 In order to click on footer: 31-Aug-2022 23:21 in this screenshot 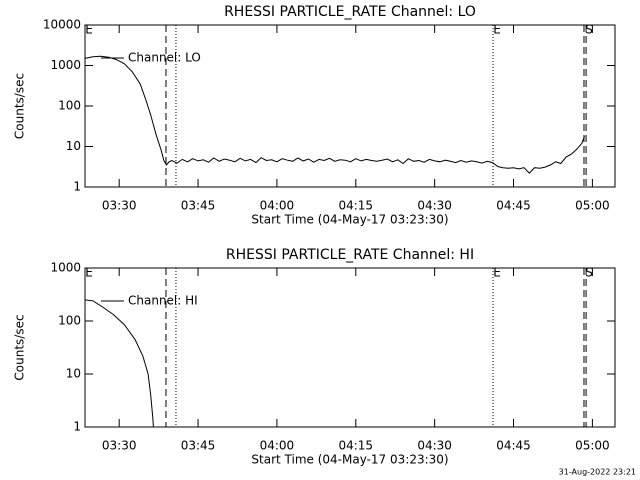, I will do `click(597, 472)`.